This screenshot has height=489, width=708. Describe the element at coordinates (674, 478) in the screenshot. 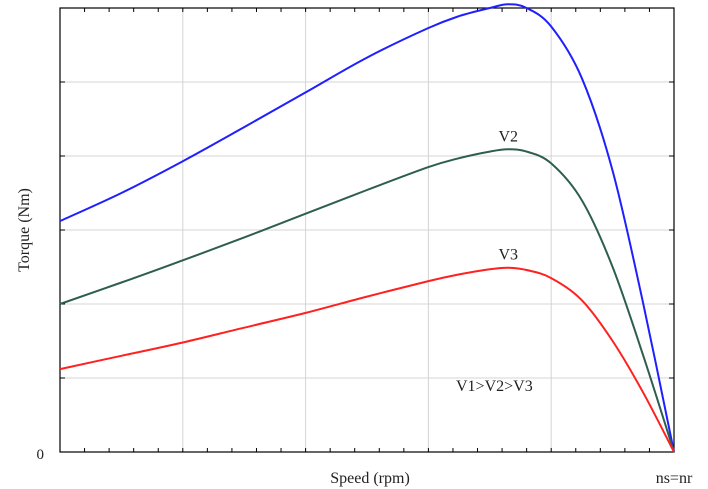

I see `x-tick-label-ns-nr: ns=nr` at that location.